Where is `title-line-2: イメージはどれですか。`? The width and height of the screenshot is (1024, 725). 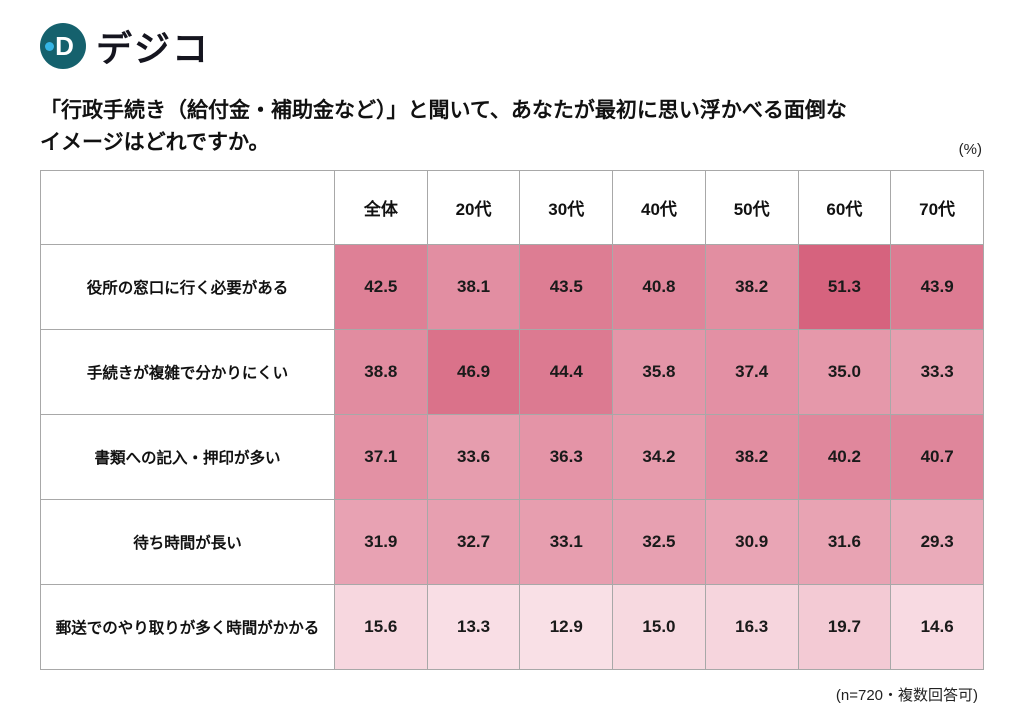
title-line-2: イメージはどれですか。 is located at coordinates (155, 142).